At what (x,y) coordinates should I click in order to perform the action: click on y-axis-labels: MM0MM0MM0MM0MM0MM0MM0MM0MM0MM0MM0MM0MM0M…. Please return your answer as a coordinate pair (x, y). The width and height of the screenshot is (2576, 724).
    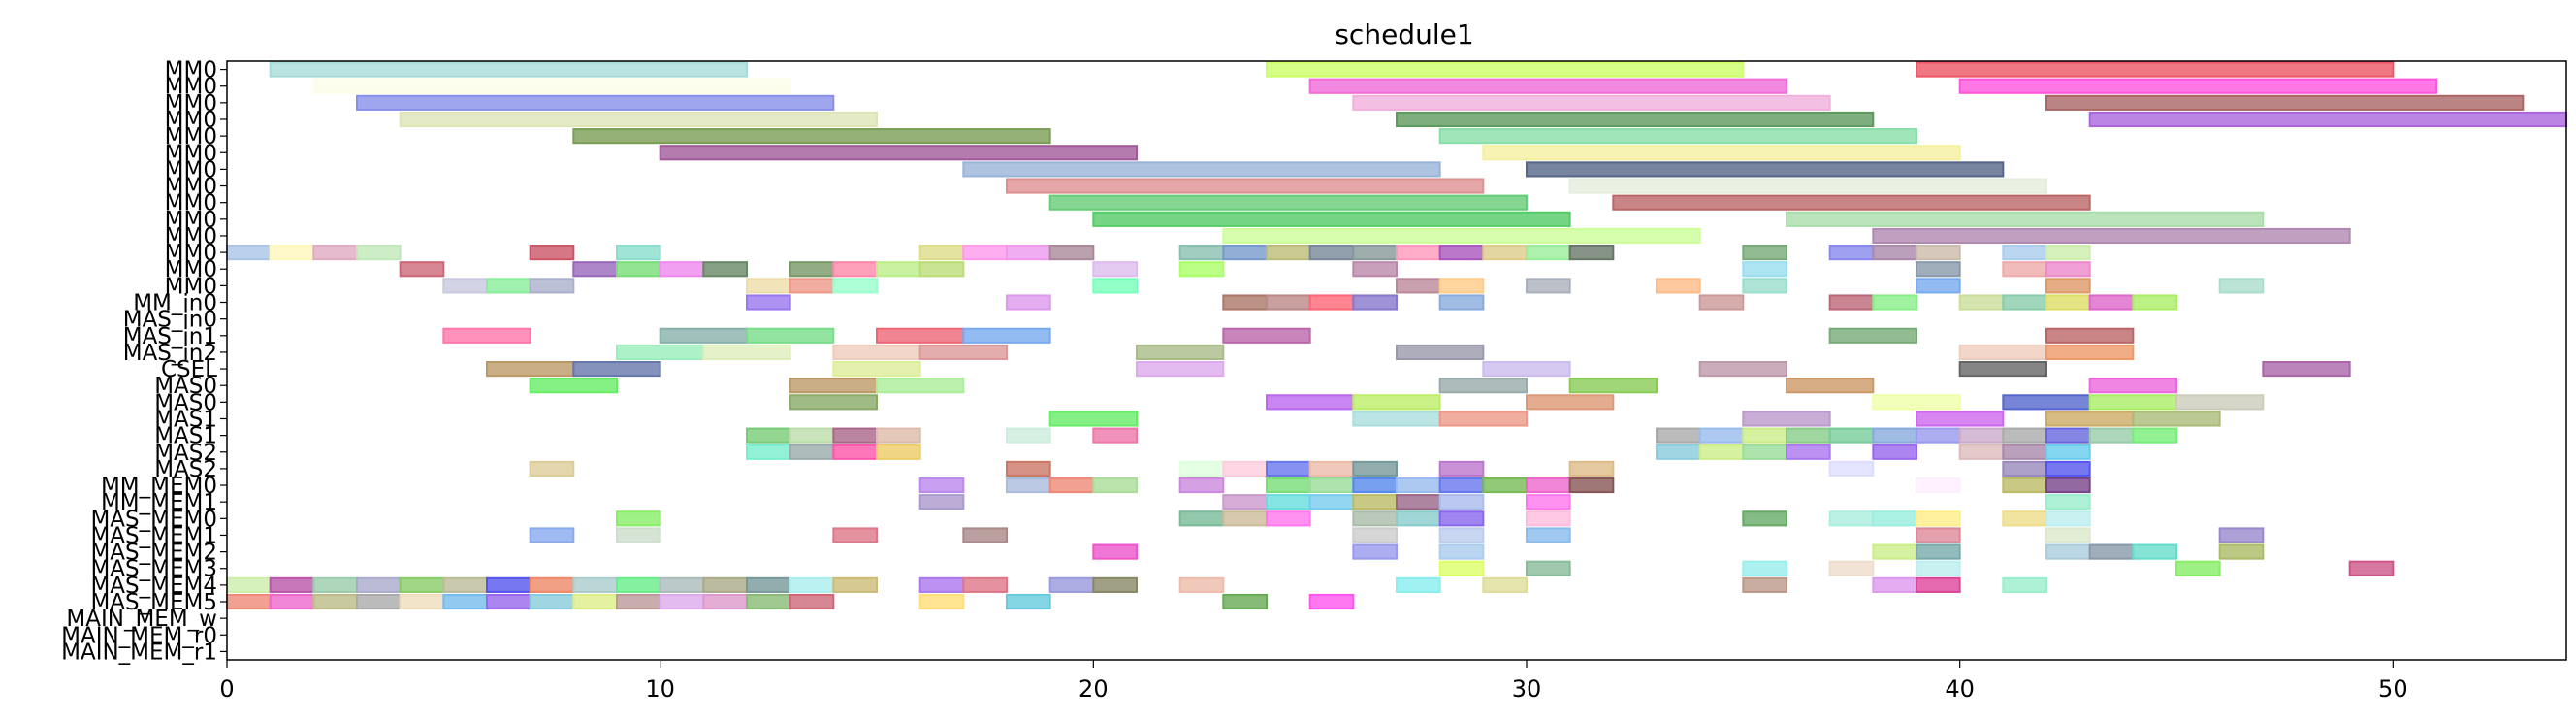
    Looking at the image, I should click on (144, 361).